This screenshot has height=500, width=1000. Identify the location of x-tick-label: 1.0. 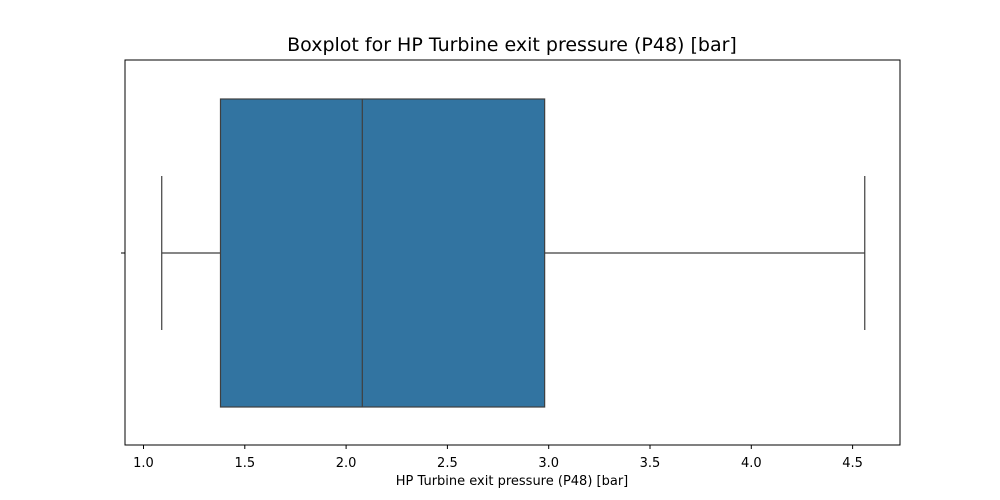
(143, 463).